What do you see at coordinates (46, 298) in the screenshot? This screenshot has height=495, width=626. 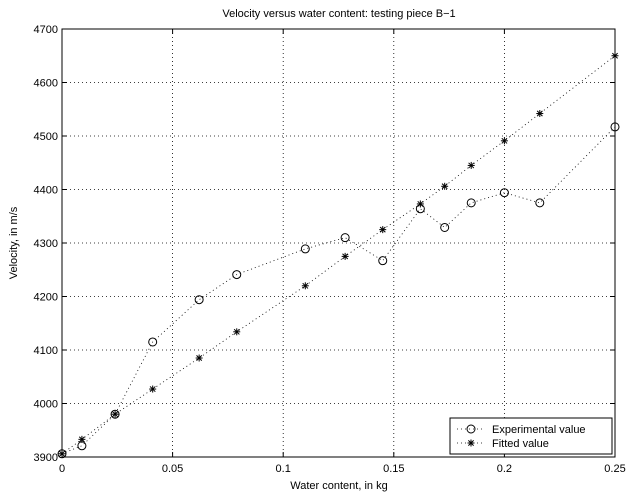 I see `y-tick-label: 4200` at bounding box center [46, 298].